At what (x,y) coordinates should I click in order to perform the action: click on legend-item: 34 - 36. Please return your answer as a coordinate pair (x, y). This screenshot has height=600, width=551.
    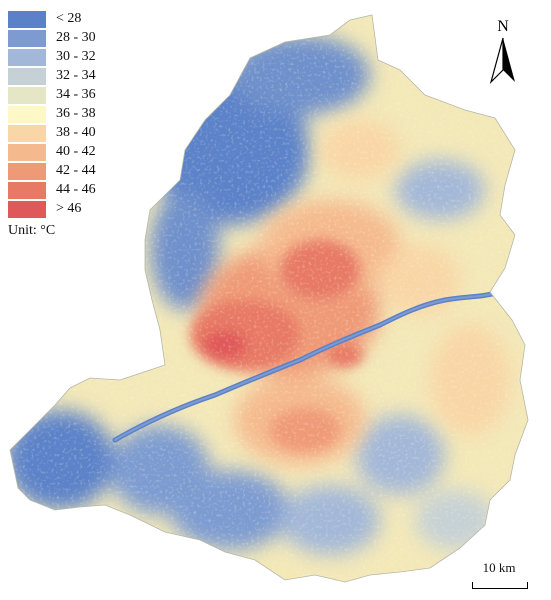
    Looking at the image, I should click on (83, 95).